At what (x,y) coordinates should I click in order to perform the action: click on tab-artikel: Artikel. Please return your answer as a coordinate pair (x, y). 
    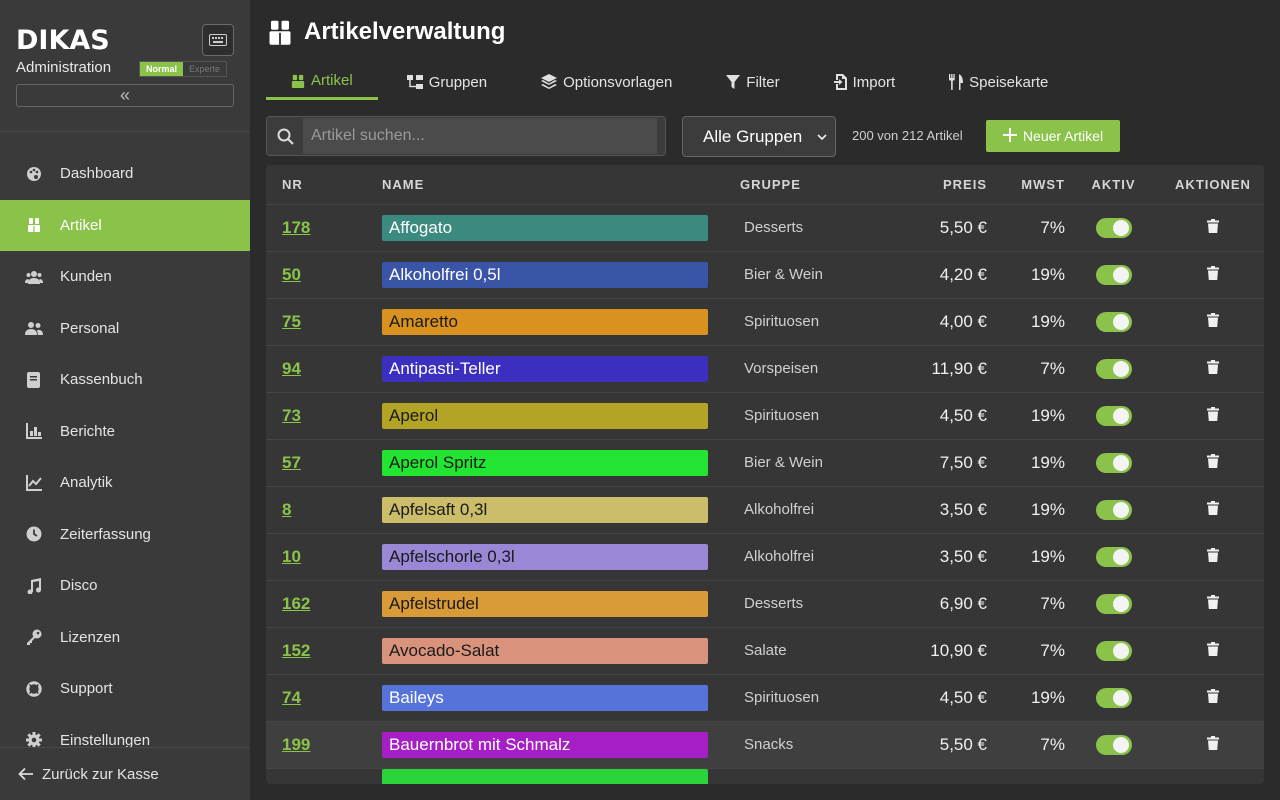
    Looking at the image, I should click on (322, 82).